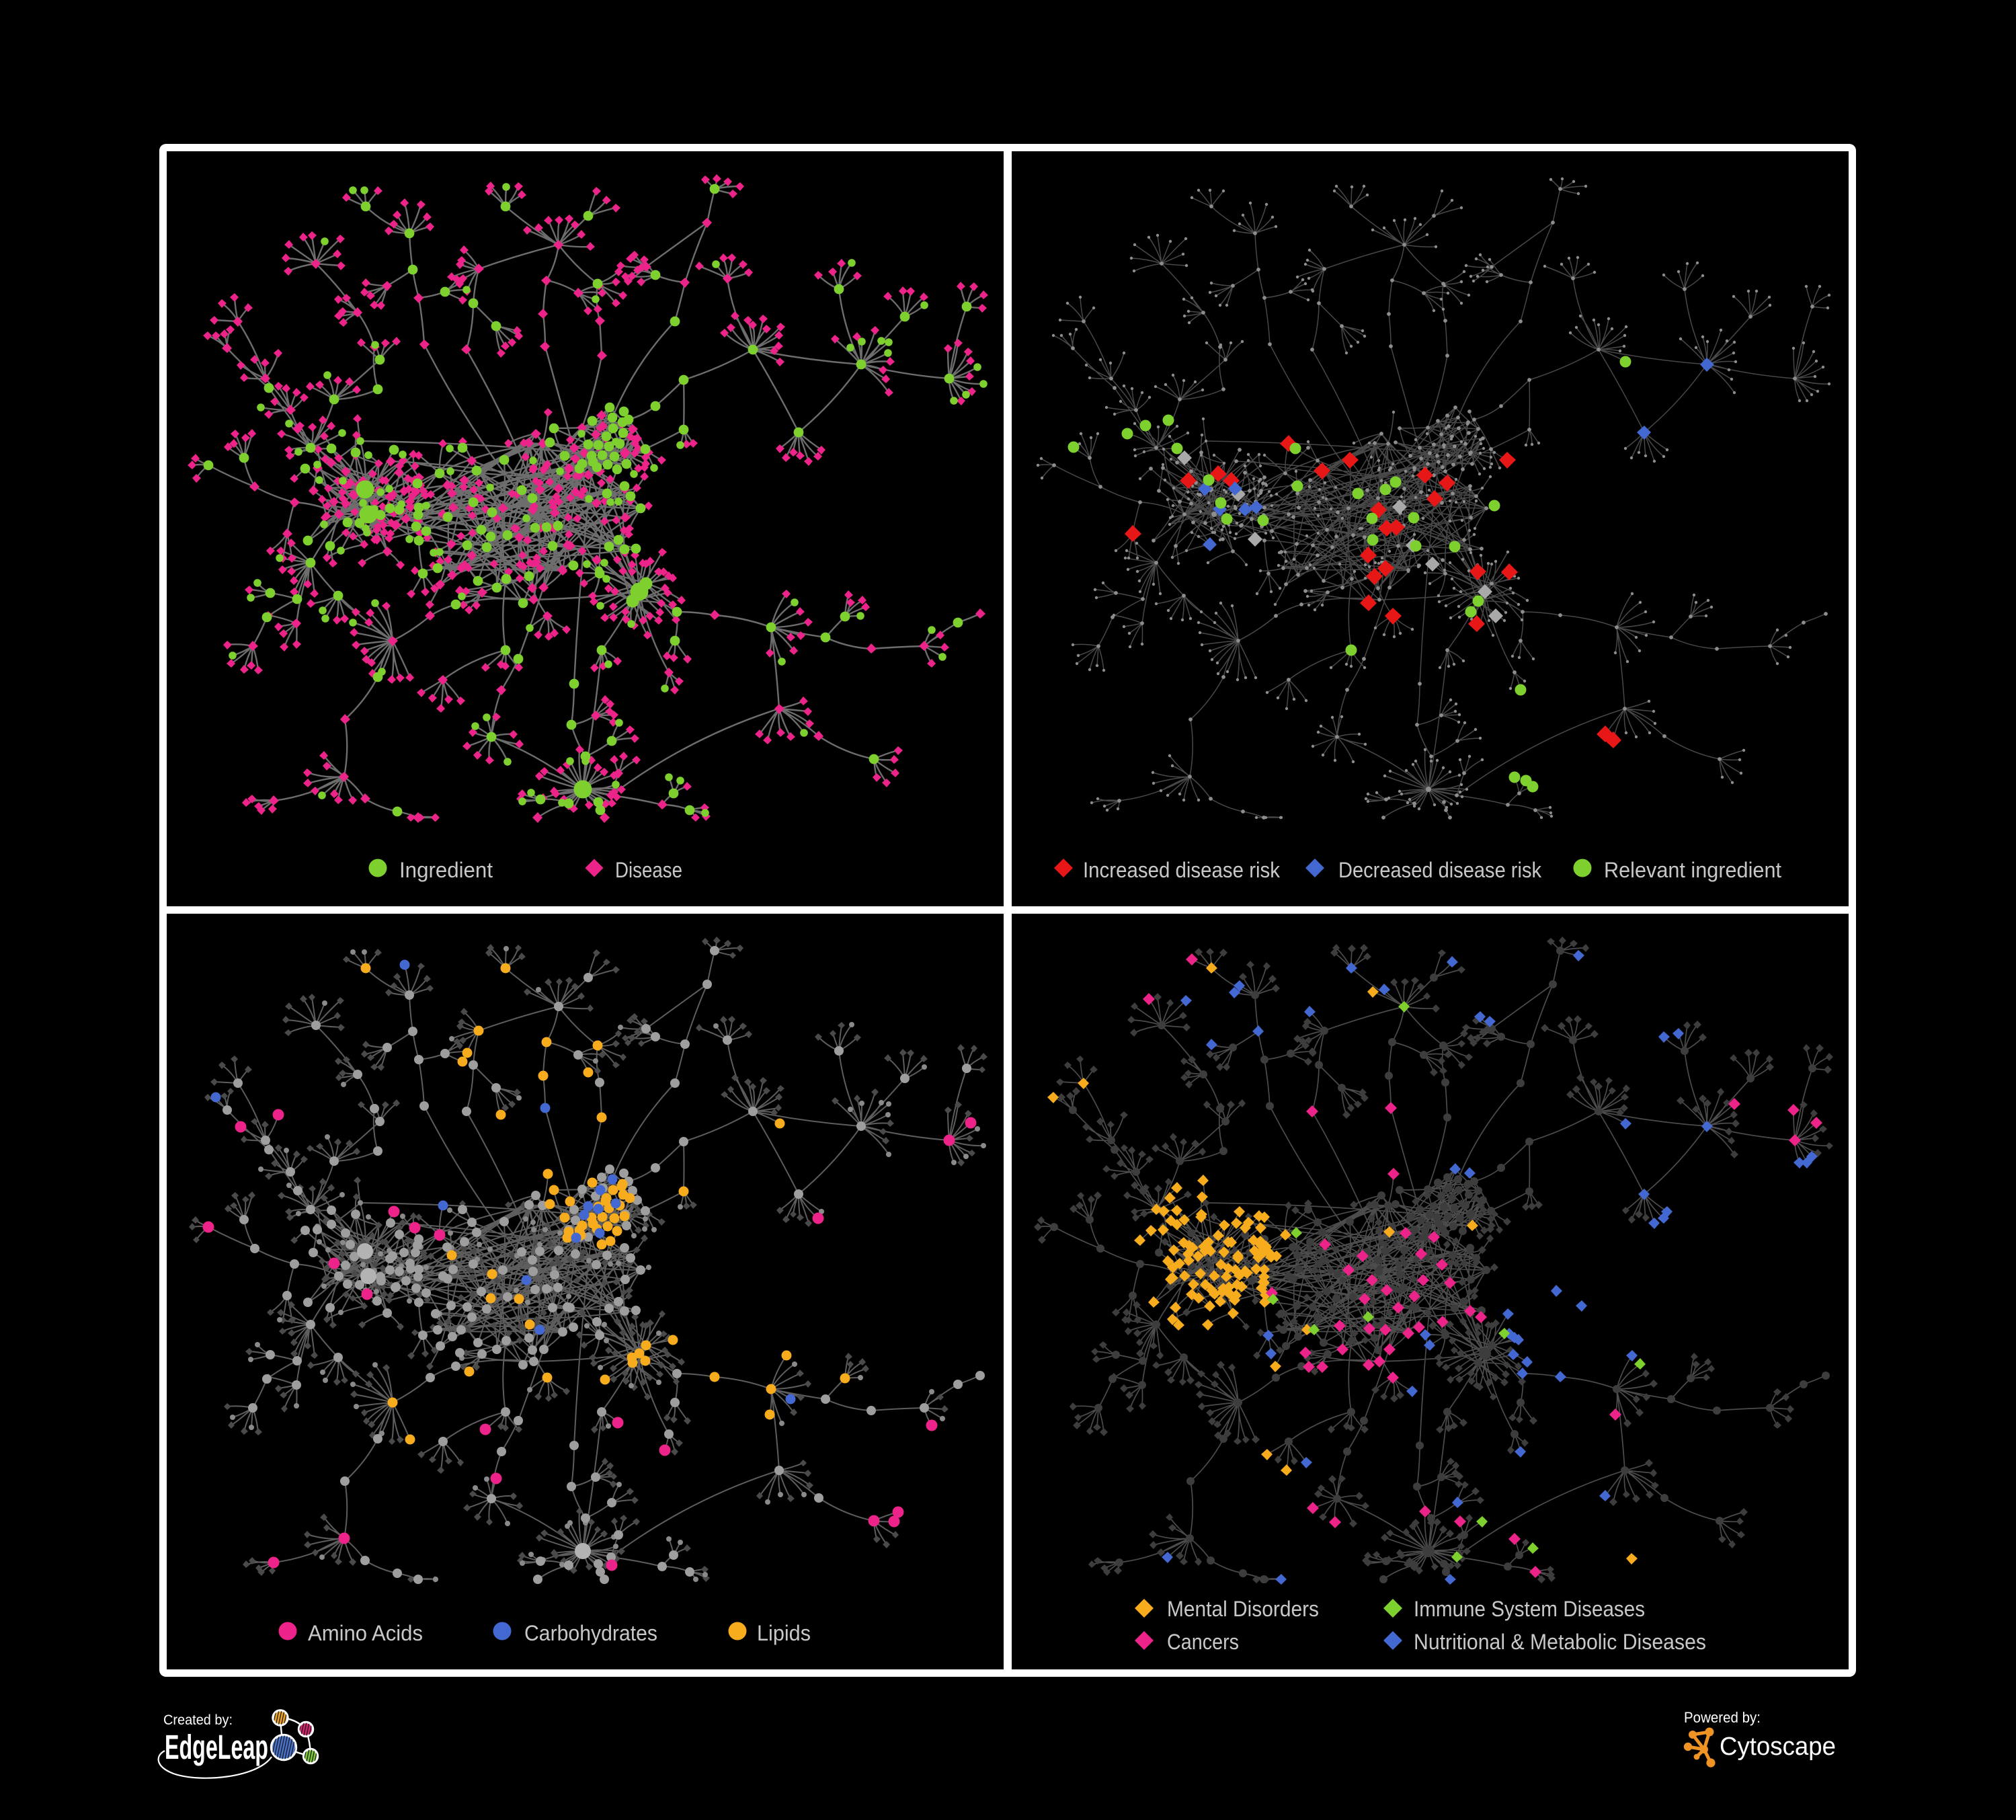 Image resolution: width=2016 pixels, height=1820 pixels. Describe the element at coordinates (198, 1720) in the screenshot. I see `svg-text: Created by:` at that location.